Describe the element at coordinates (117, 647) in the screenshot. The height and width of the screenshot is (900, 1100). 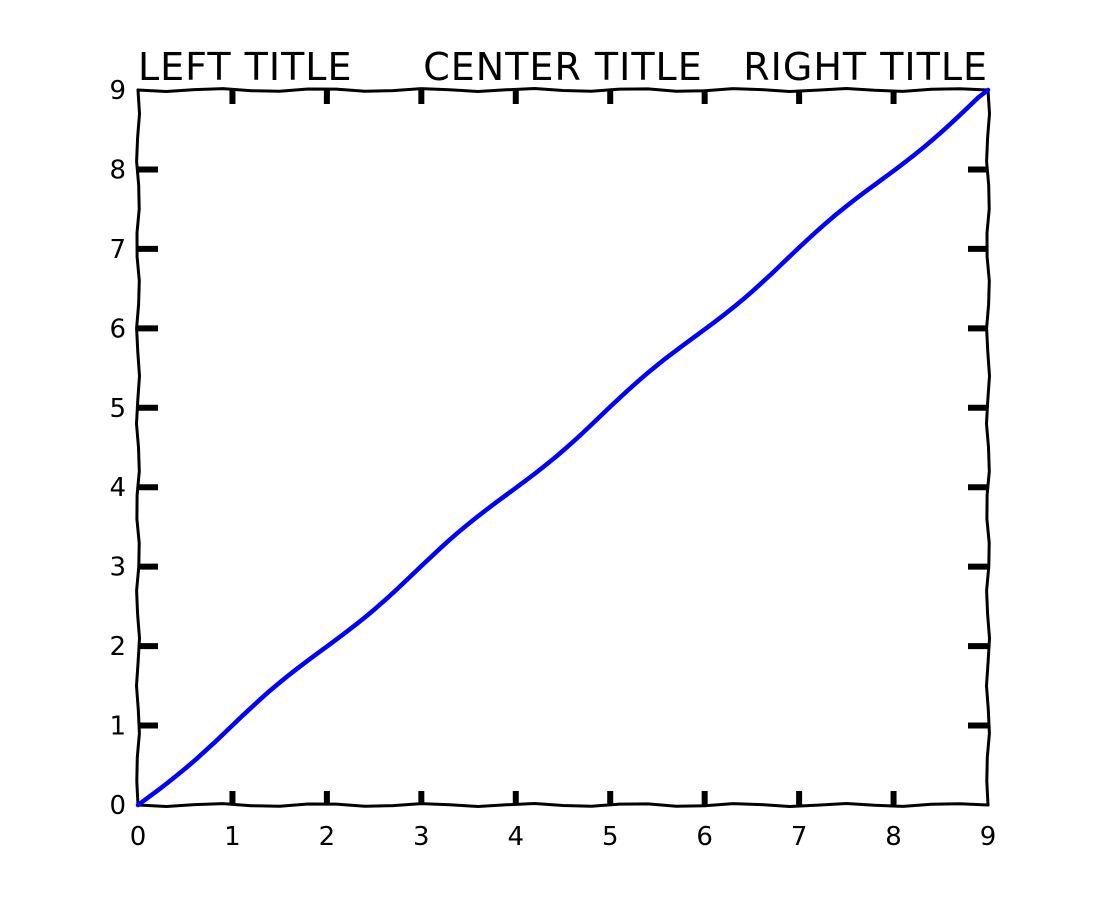
I see `y-tick-label: 2` at that location.